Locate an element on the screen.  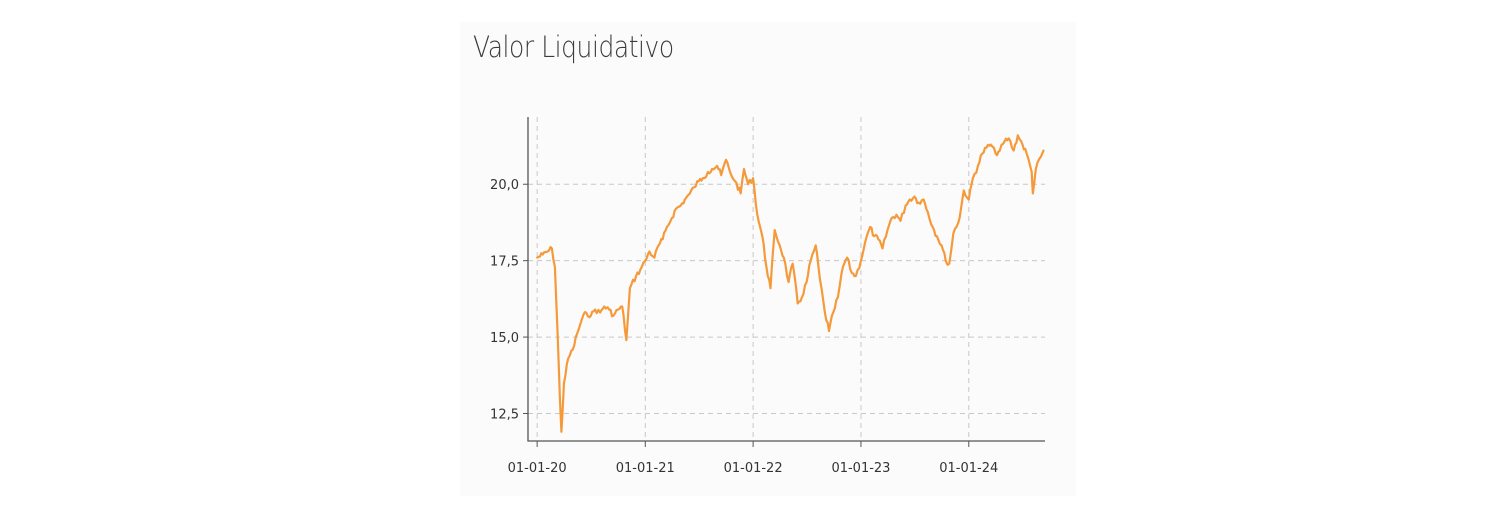
y-tick-label: 20,0 is located at coordinates (504, 185).